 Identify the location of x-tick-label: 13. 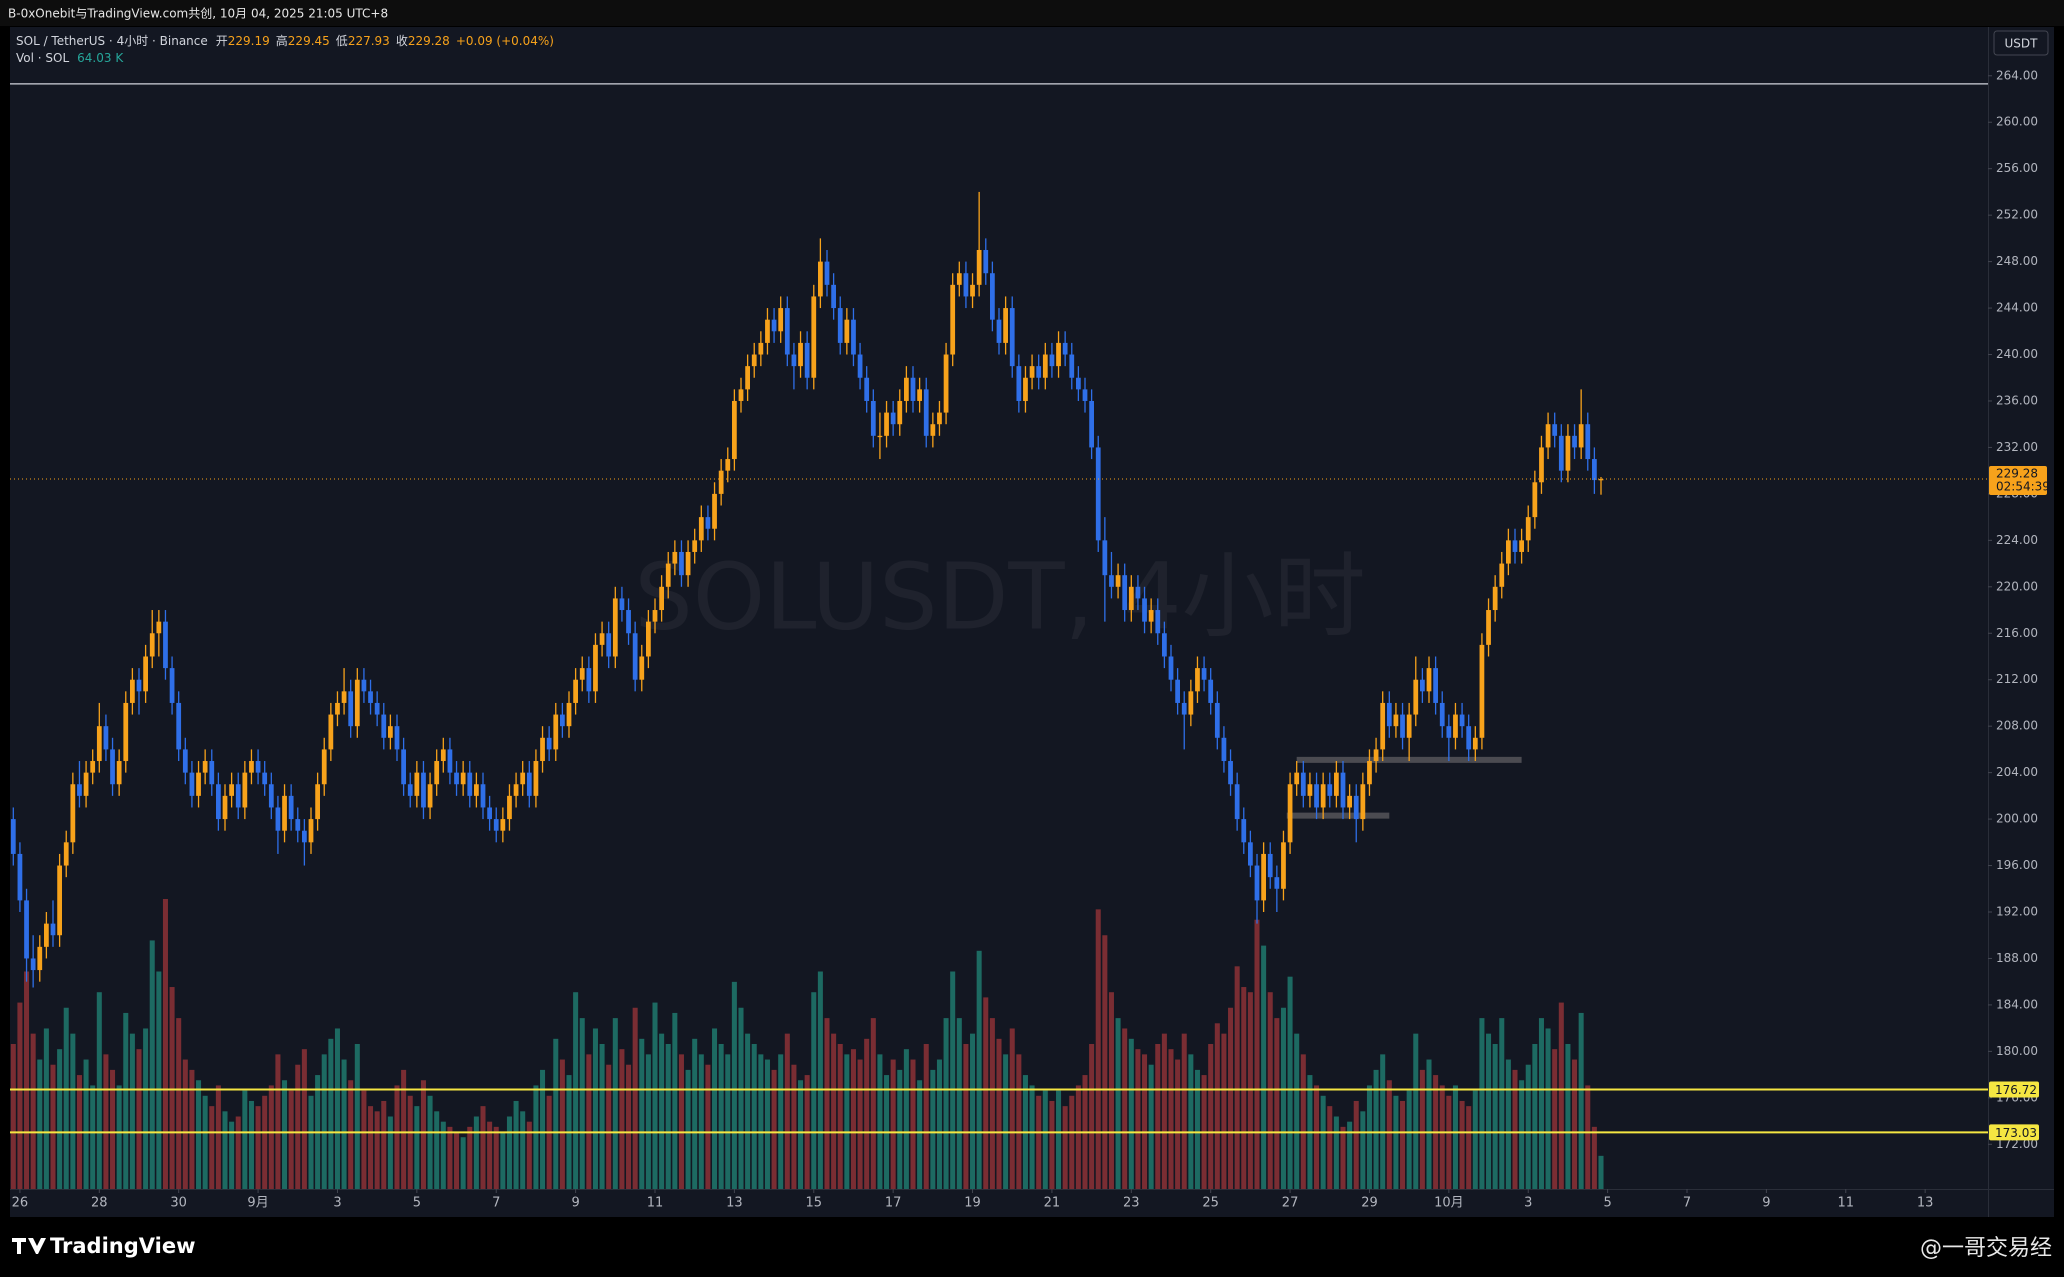
(734, 1203).